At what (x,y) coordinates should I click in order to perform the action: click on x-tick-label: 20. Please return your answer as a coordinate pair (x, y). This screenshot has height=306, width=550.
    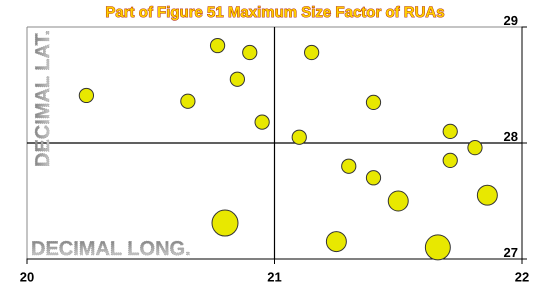
    Looking at the image, I should click on (27, 276).